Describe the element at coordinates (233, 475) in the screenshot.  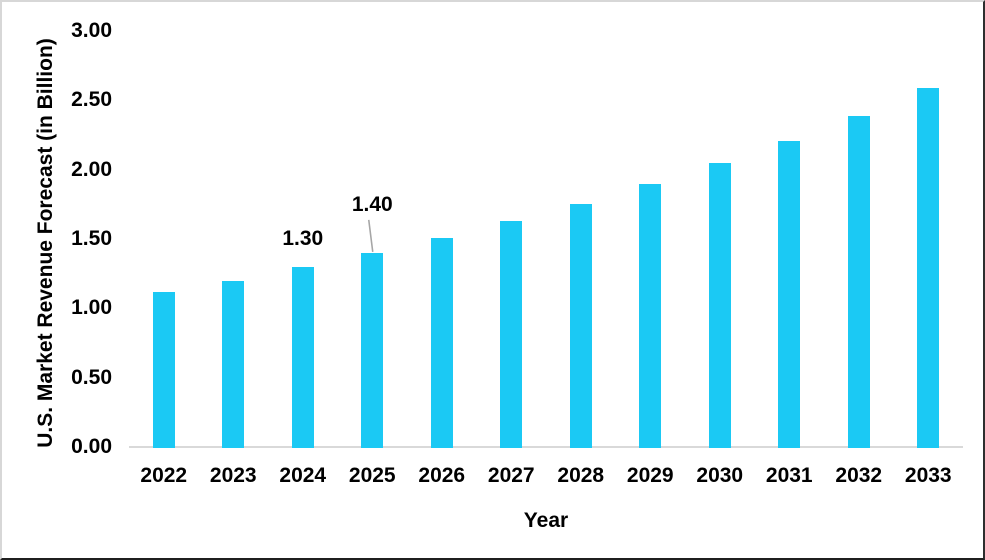
I see `x-tick-label: 2023` at that location.